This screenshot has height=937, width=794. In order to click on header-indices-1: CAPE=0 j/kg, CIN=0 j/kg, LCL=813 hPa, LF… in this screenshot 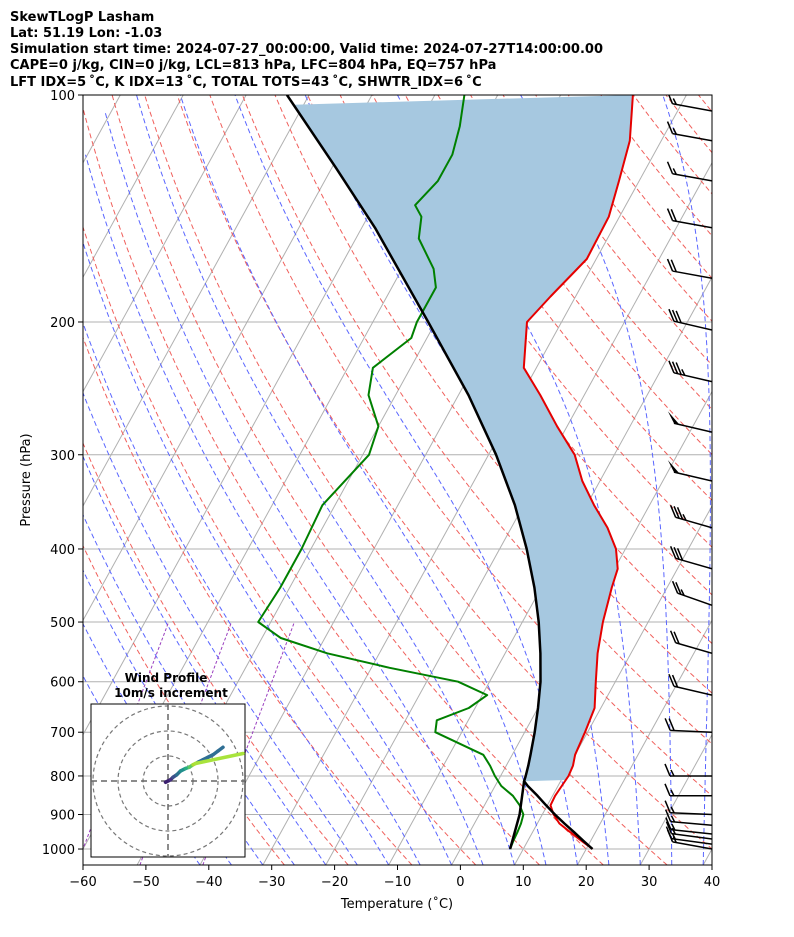, I will do `click(253, 65)`.